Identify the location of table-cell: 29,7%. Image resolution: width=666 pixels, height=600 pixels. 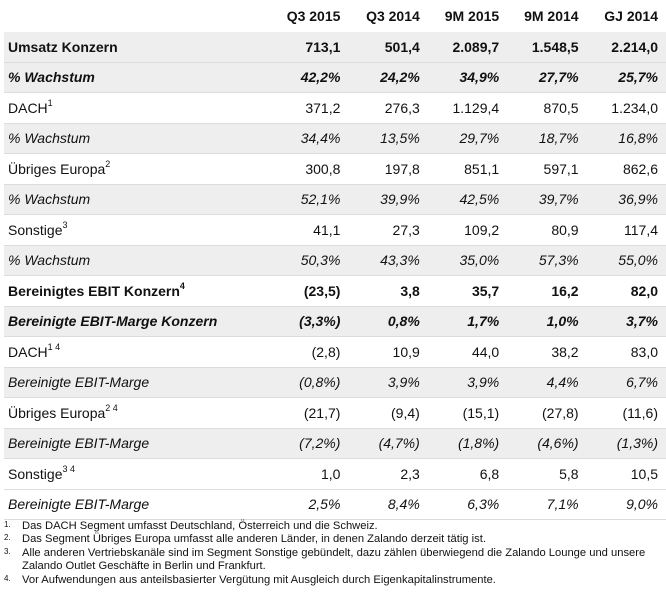
(467, 138).